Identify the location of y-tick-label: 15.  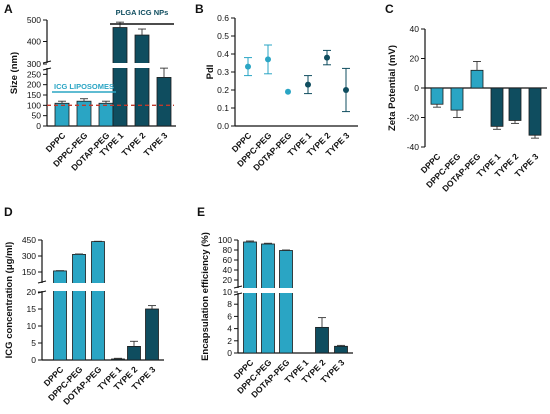
(32, 309).